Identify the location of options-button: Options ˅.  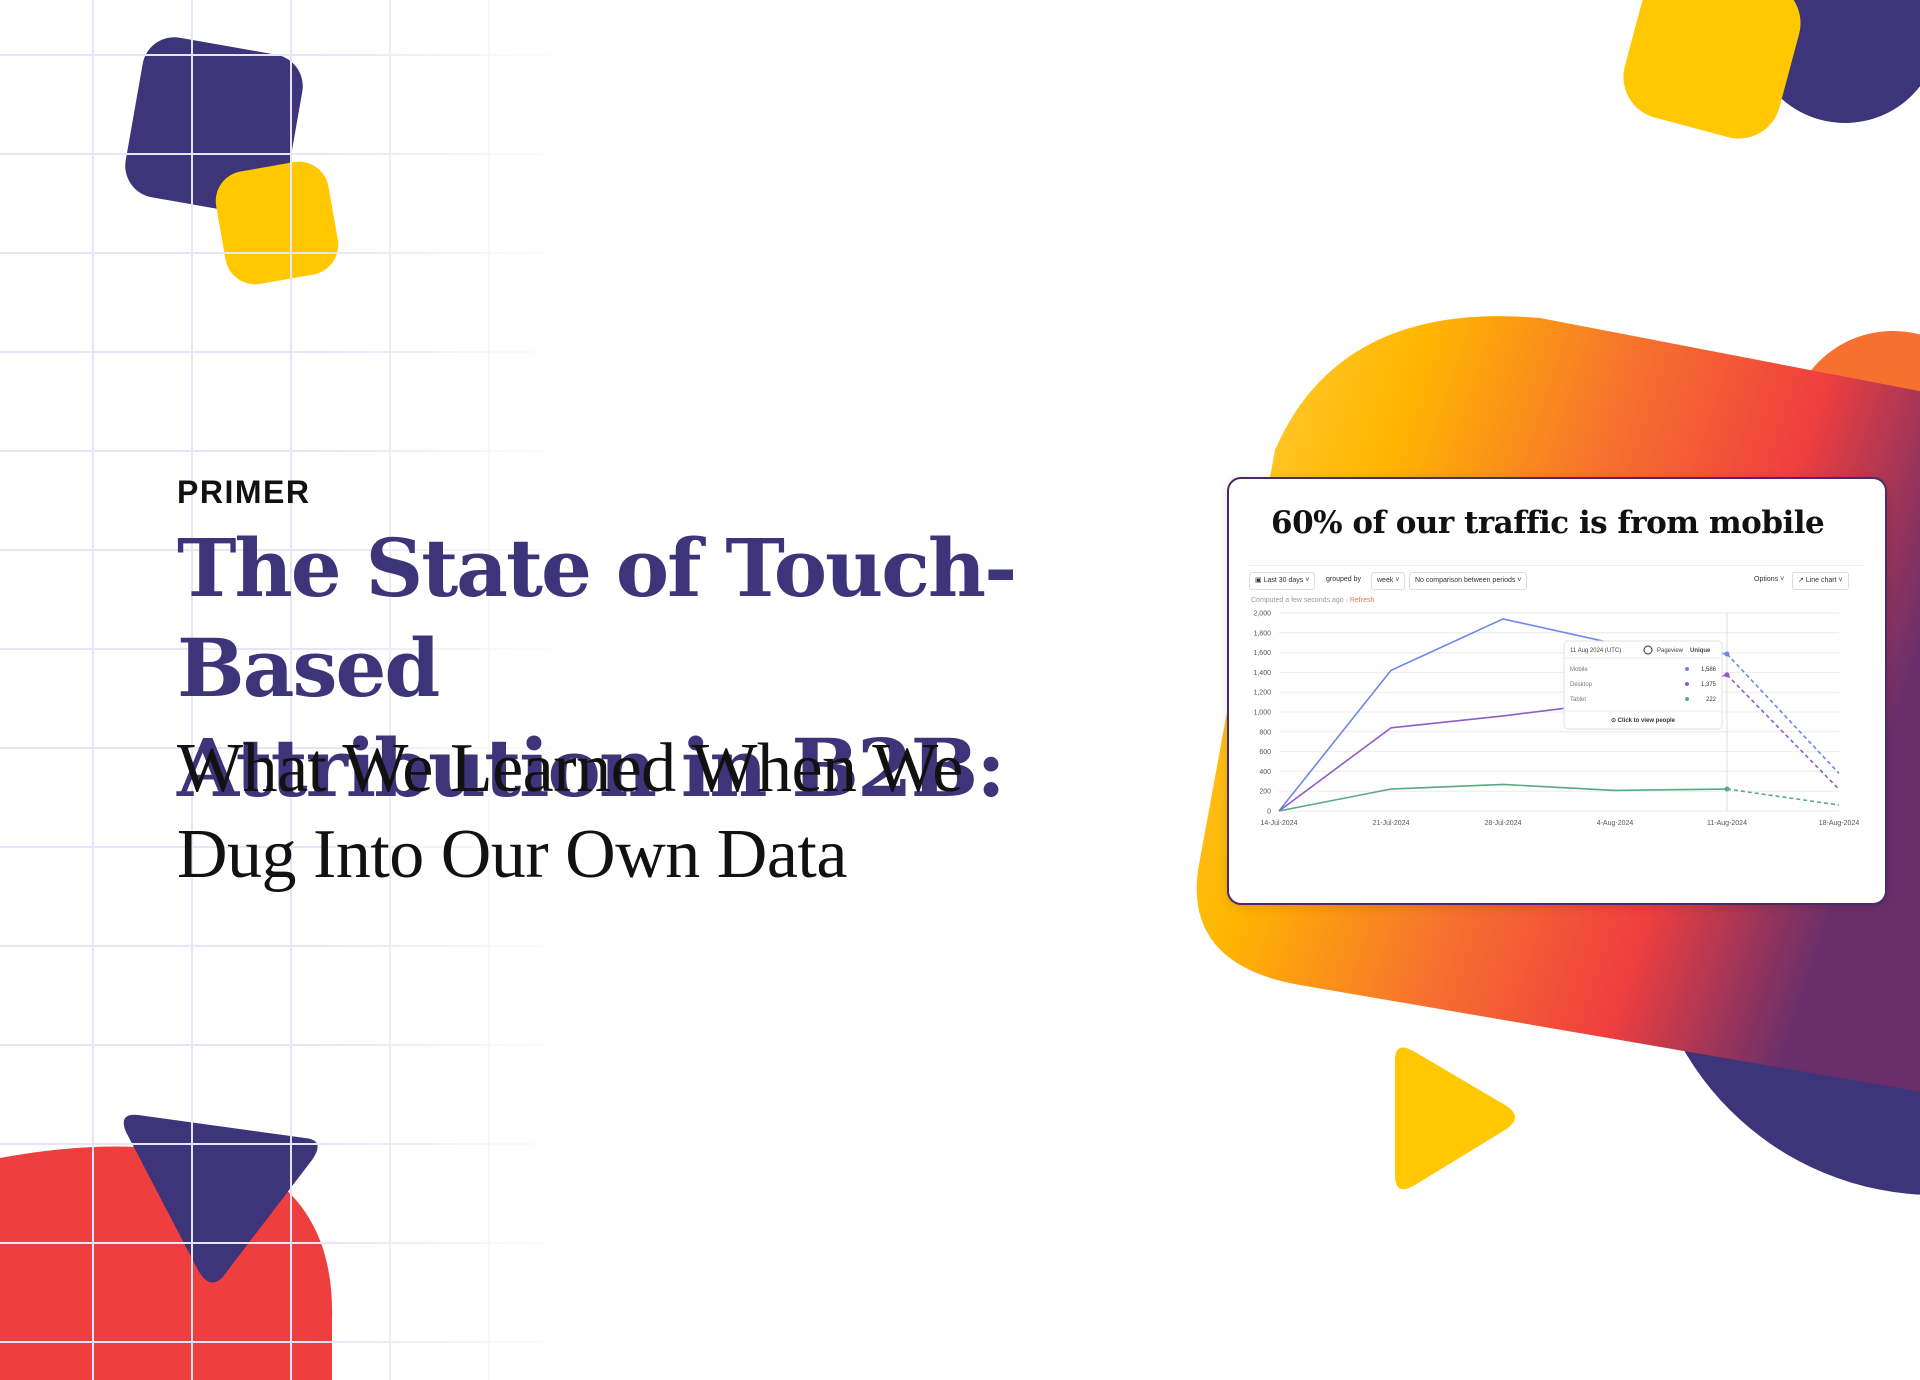
(1769, 580).